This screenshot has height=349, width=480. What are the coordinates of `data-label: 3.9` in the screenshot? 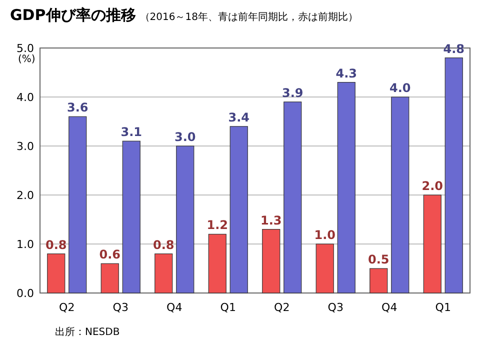 It's located at (293, 93).